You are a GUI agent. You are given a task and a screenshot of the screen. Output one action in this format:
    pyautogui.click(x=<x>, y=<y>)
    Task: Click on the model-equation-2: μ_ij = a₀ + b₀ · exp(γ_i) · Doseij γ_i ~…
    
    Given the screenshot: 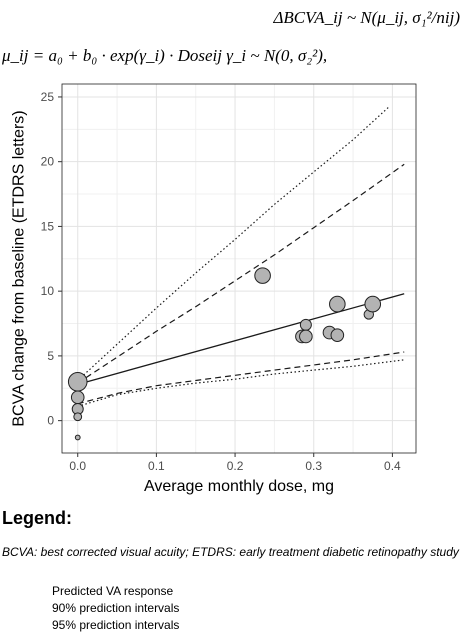 What is the action you would take?
    pyautogui.click(x=165, y=55)
    